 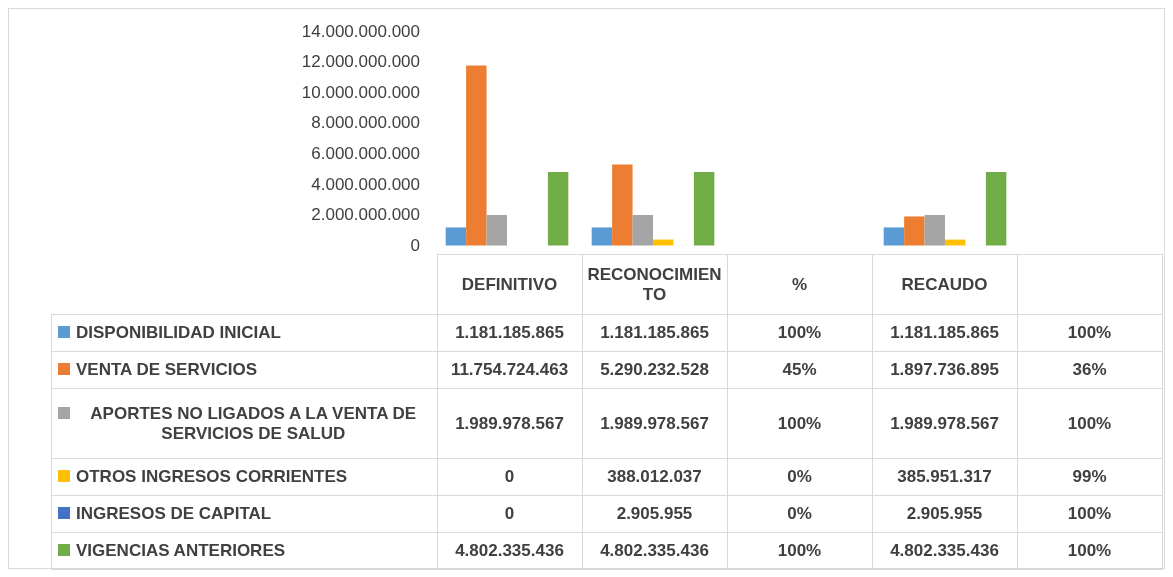 I want to click on data-label: 45%, so click(x=799, y=370).